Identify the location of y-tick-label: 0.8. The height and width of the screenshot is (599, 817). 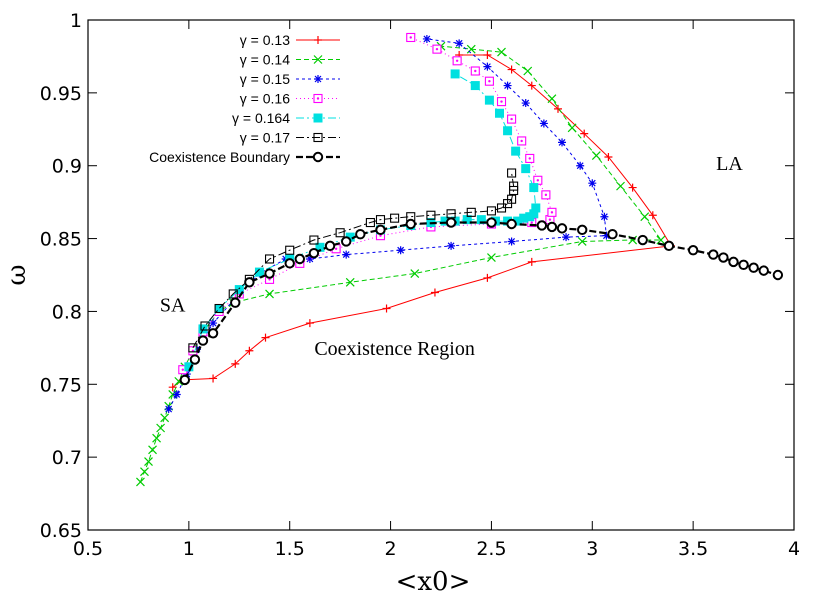
(67, 312).